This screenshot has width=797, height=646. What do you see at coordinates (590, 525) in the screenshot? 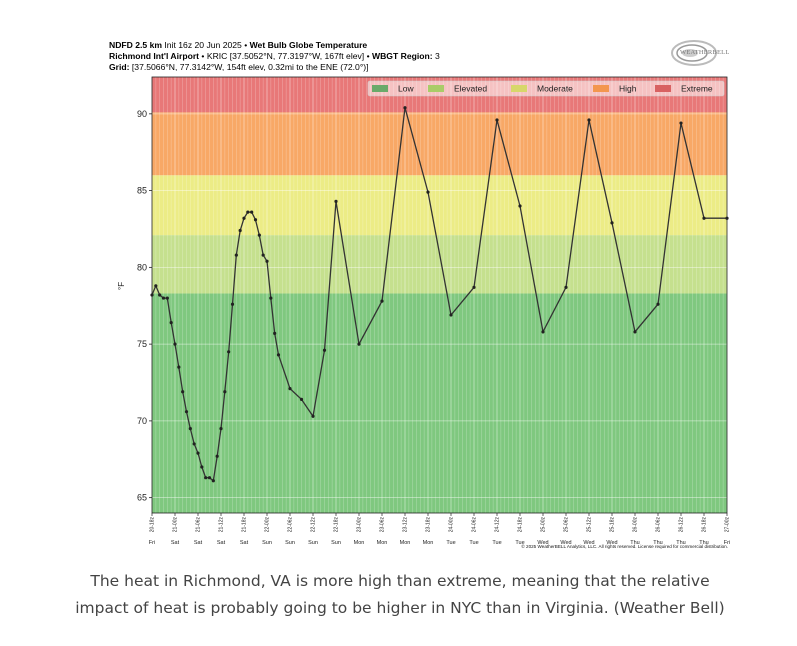
I see `x-tick-time-label: 25-12z` at bounding box center [590, 525].